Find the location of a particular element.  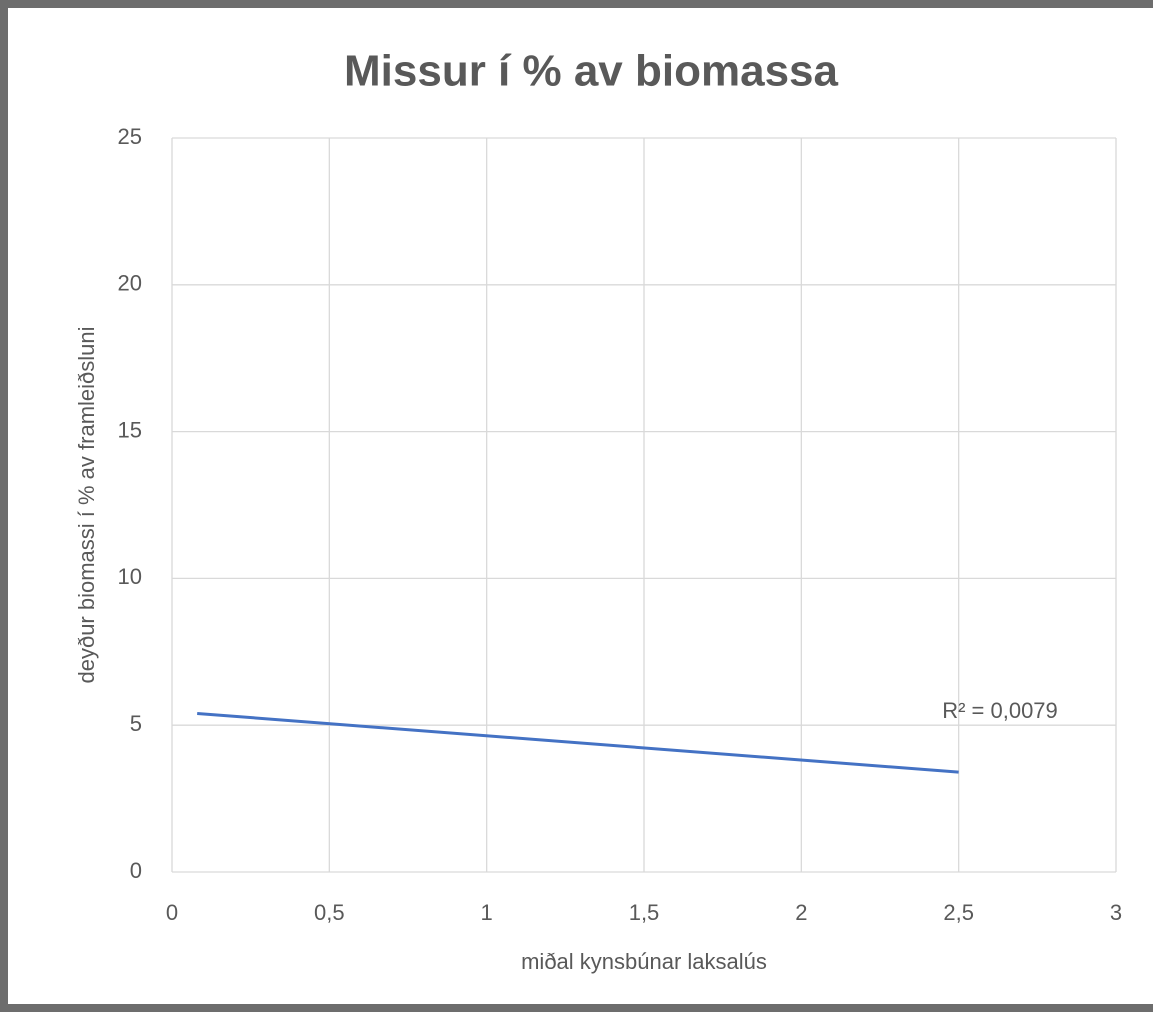

trend-line is located at coordinates (578, 742).